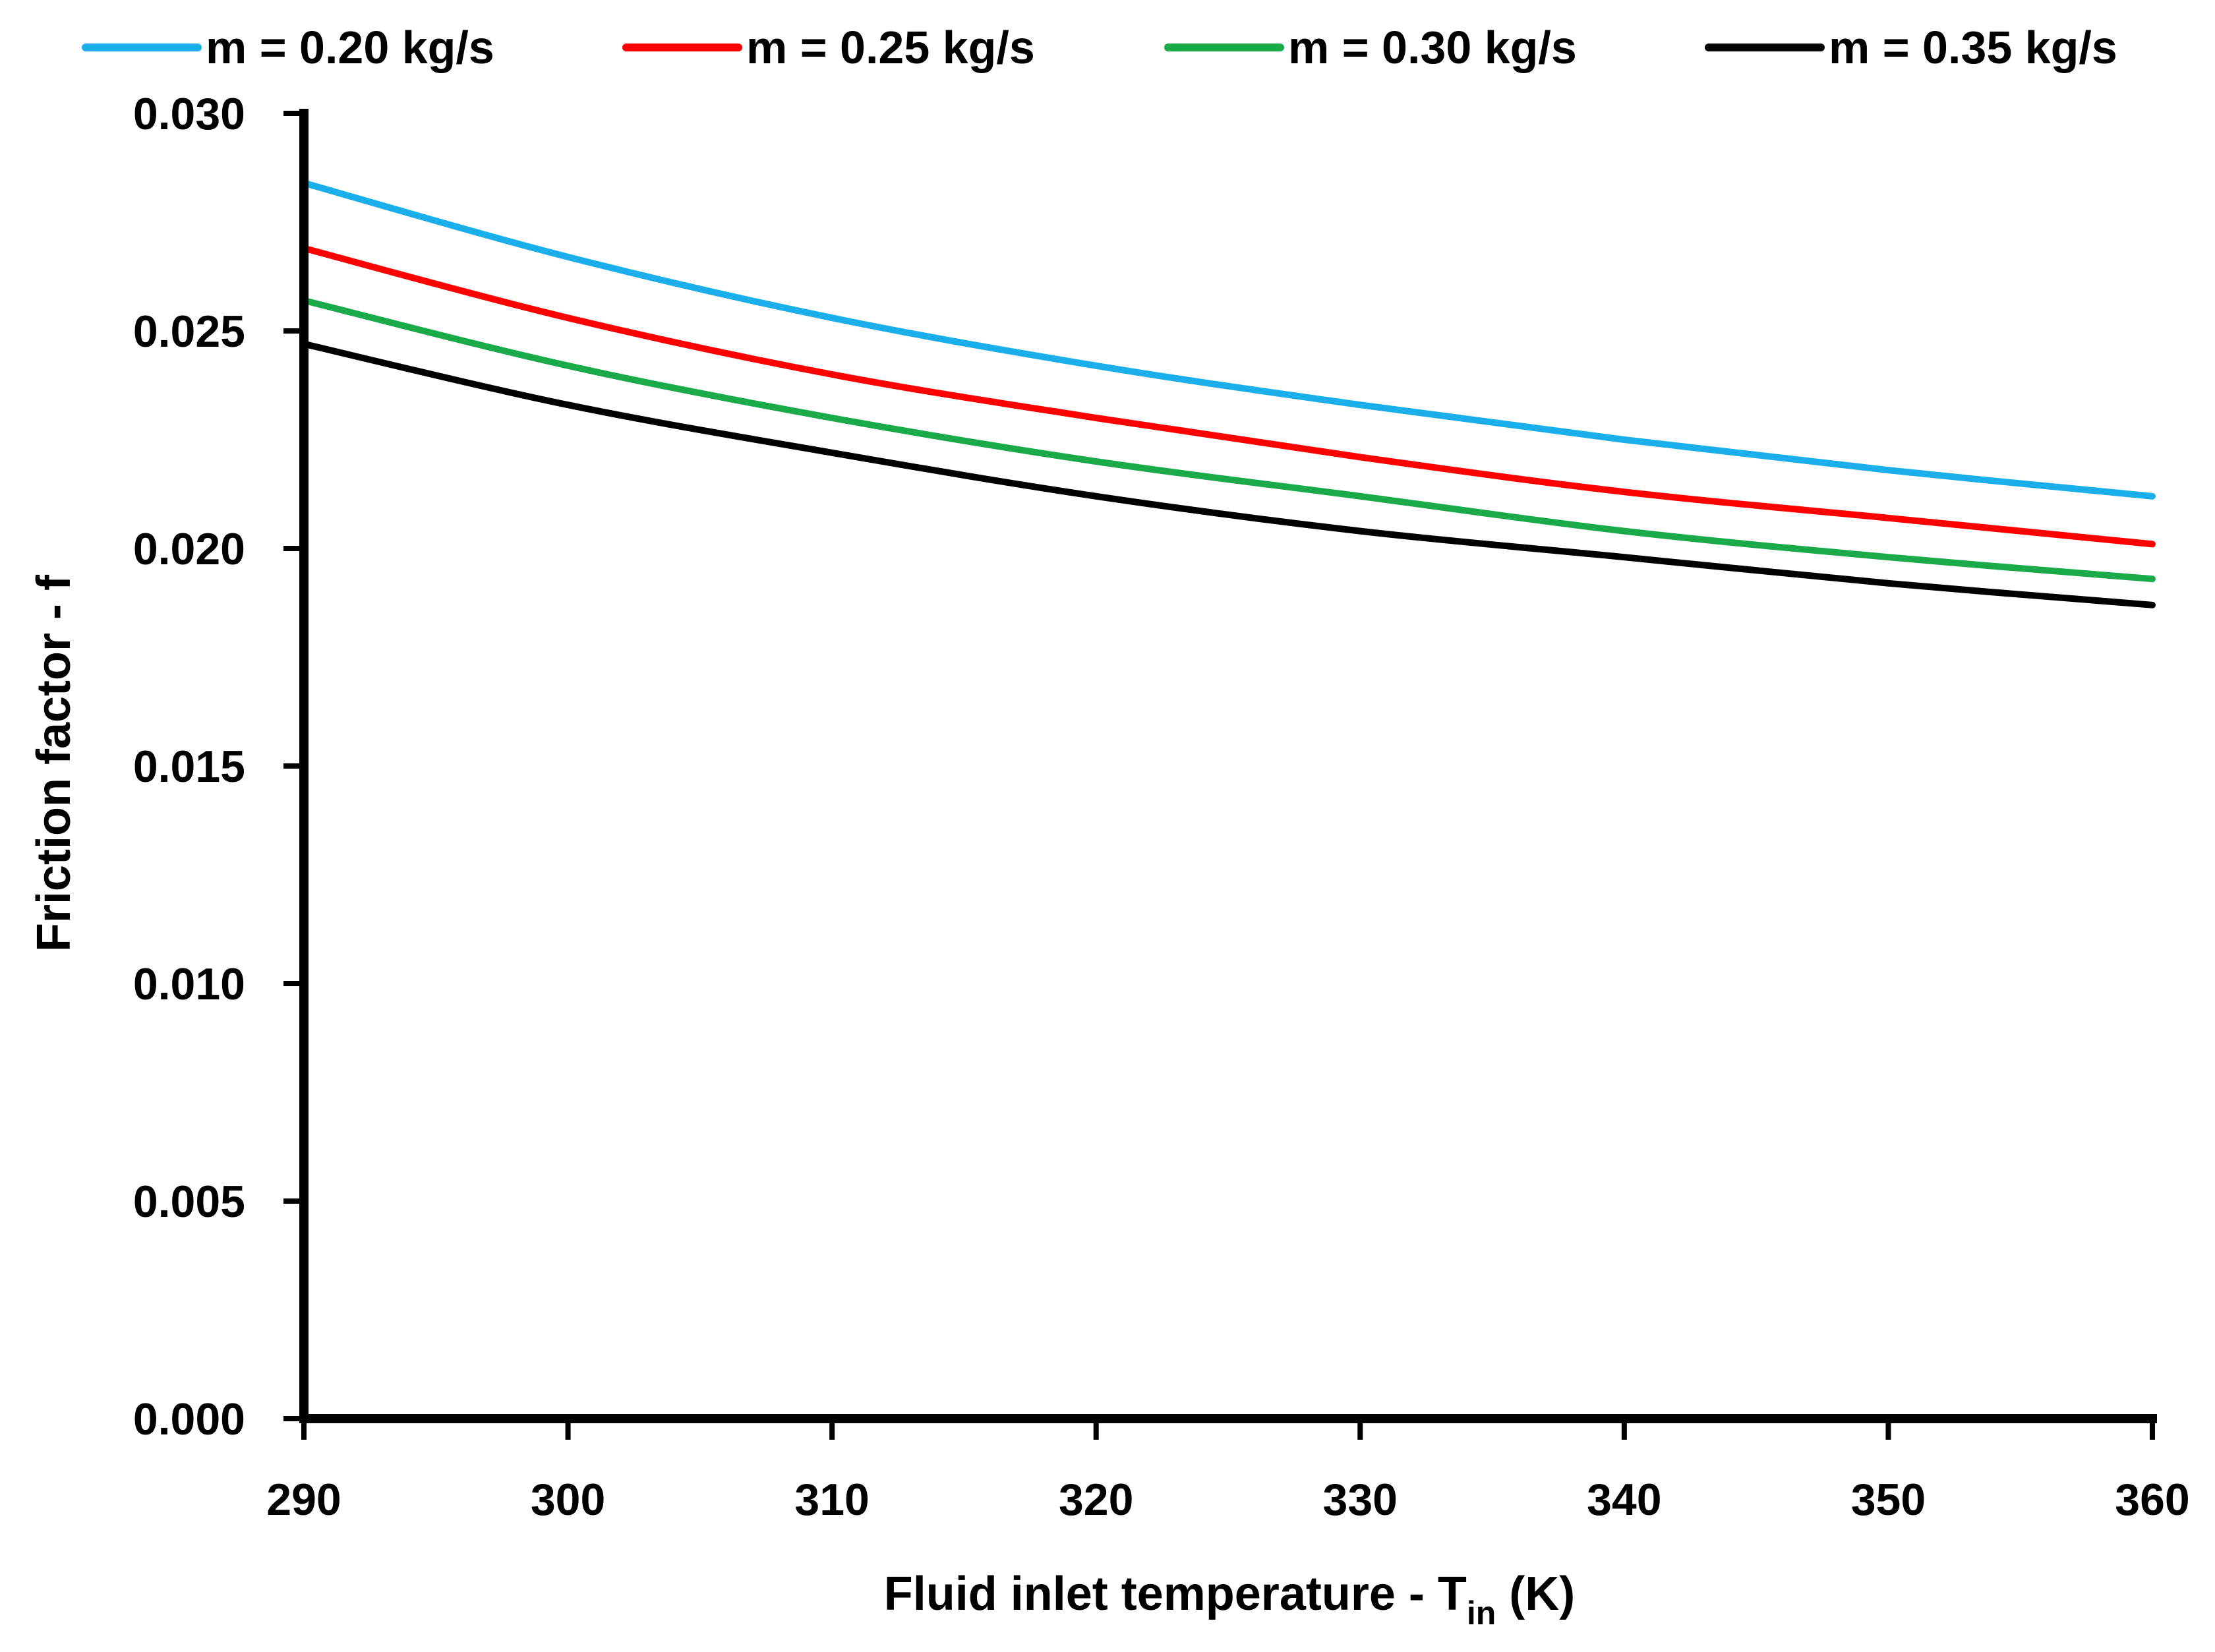 The image size is (2215, 1652). What do you see at coordinates (189, 1419) in the screenshot?
I see `y-tick-label: 0.000` at bounding box center [189, 1419].